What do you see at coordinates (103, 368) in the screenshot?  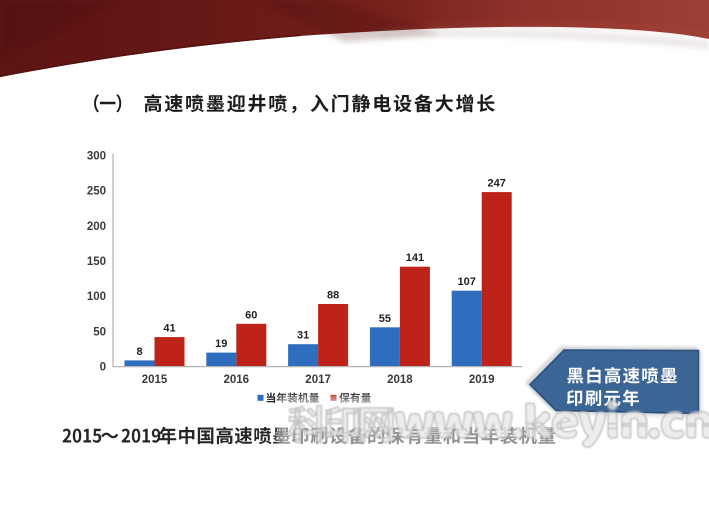 I see `svg-text: 0` at bounding box center [103, 368].